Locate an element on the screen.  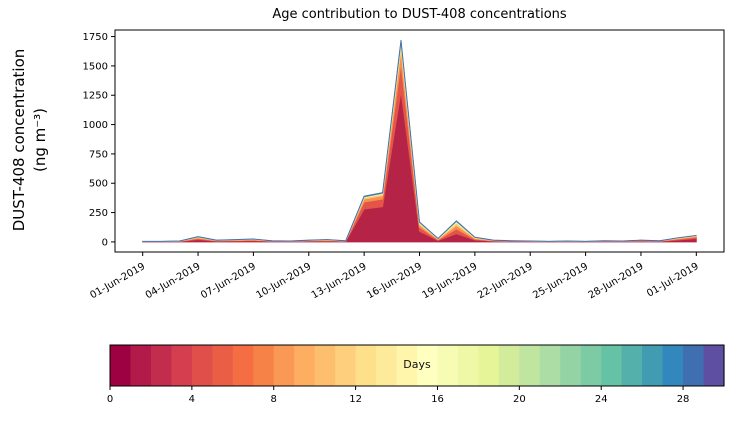
x-tick-label: 19-Jun-2019 is located at coordinates (450, 281).